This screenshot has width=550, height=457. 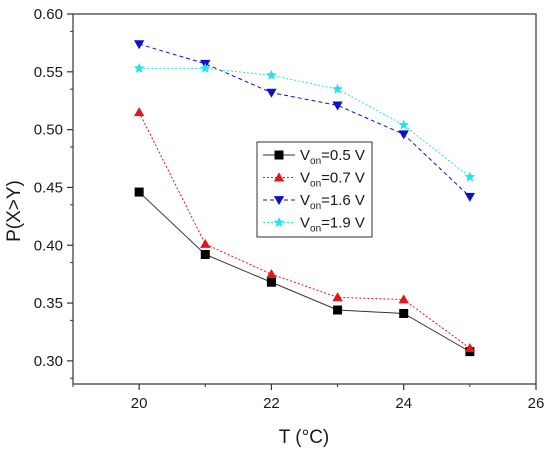 I want to click on y-tick-label: 0.30, so click(x=48, y=361).